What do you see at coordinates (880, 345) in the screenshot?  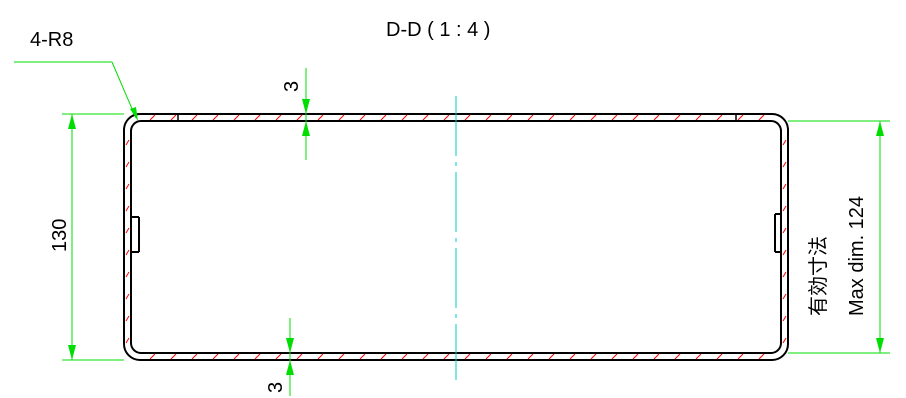 I see `inner-height-arrow-bottom` at bounding box center [880, 345].